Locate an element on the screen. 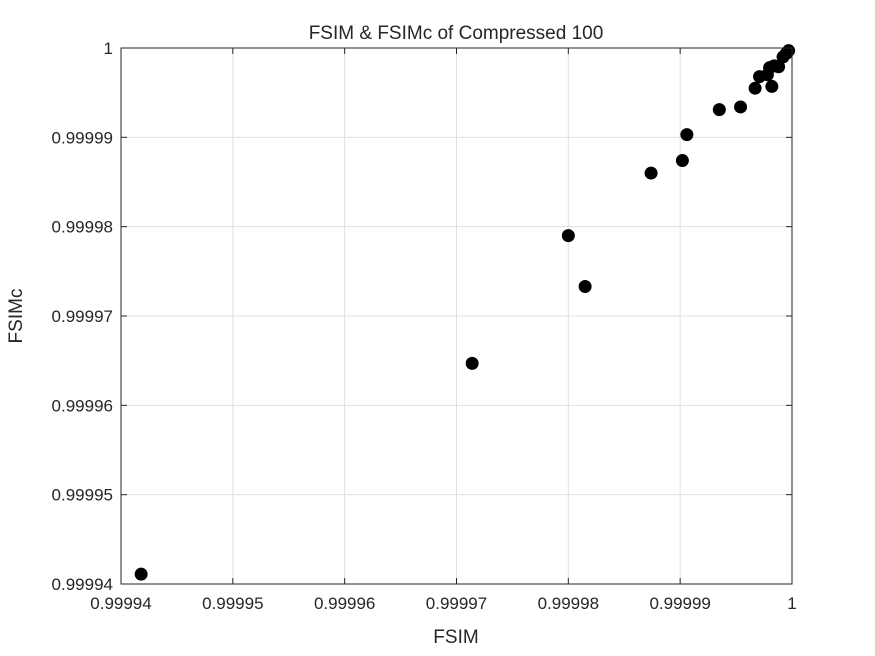  x-tick-label: 0.99999 is located at coordinates (679, 603).